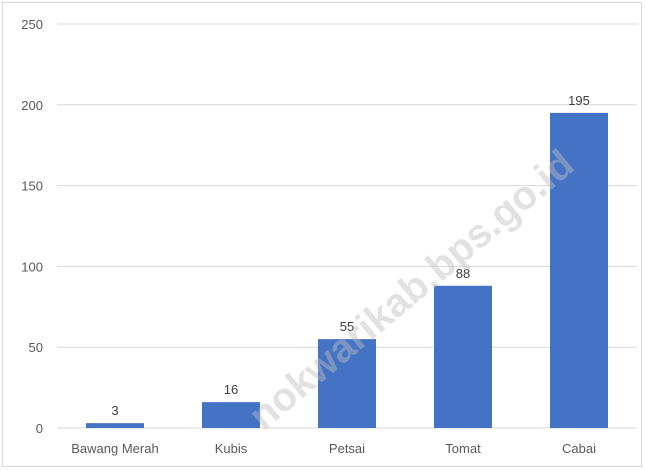 The height and width of the screenshot is (470, 645). I want to click on data-label: 3, so click(114, 410).